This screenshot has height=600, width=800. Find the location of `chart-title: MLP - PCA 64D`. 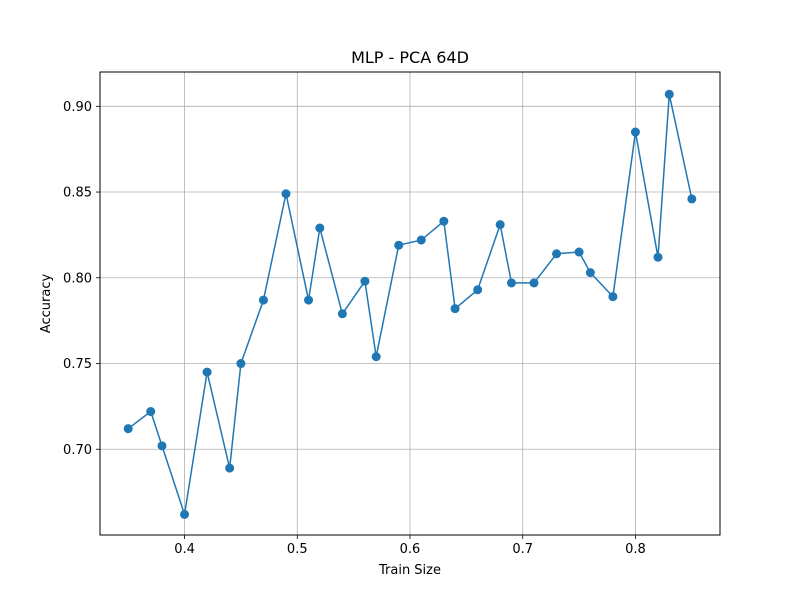

chart-title: MLP - PCA 64D is located at coordinates (410, 57).